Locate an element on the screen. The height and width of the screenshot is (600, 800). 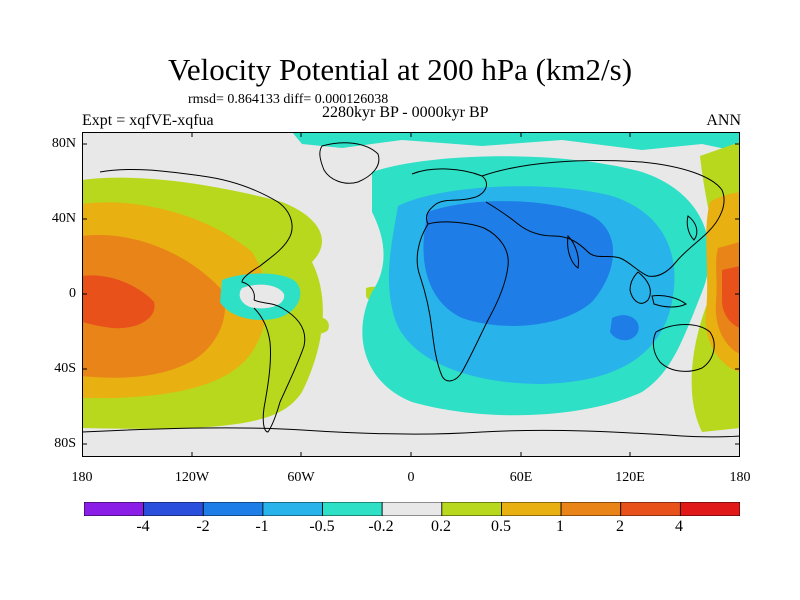
lat-label-40n: 40N is located at coordinates (63, 218).